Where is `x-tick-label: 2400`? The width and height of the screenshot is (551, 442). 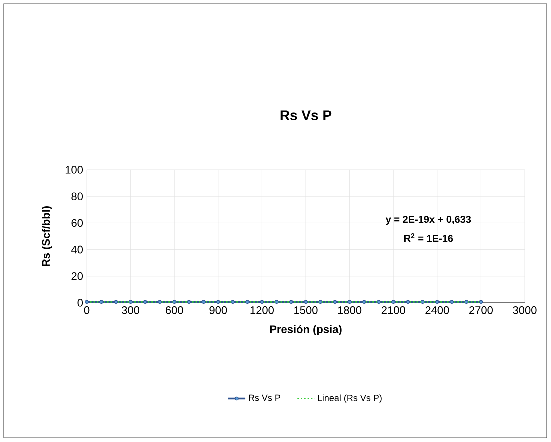
x-tick-label: 2400 is located at coordinates (438, 310).